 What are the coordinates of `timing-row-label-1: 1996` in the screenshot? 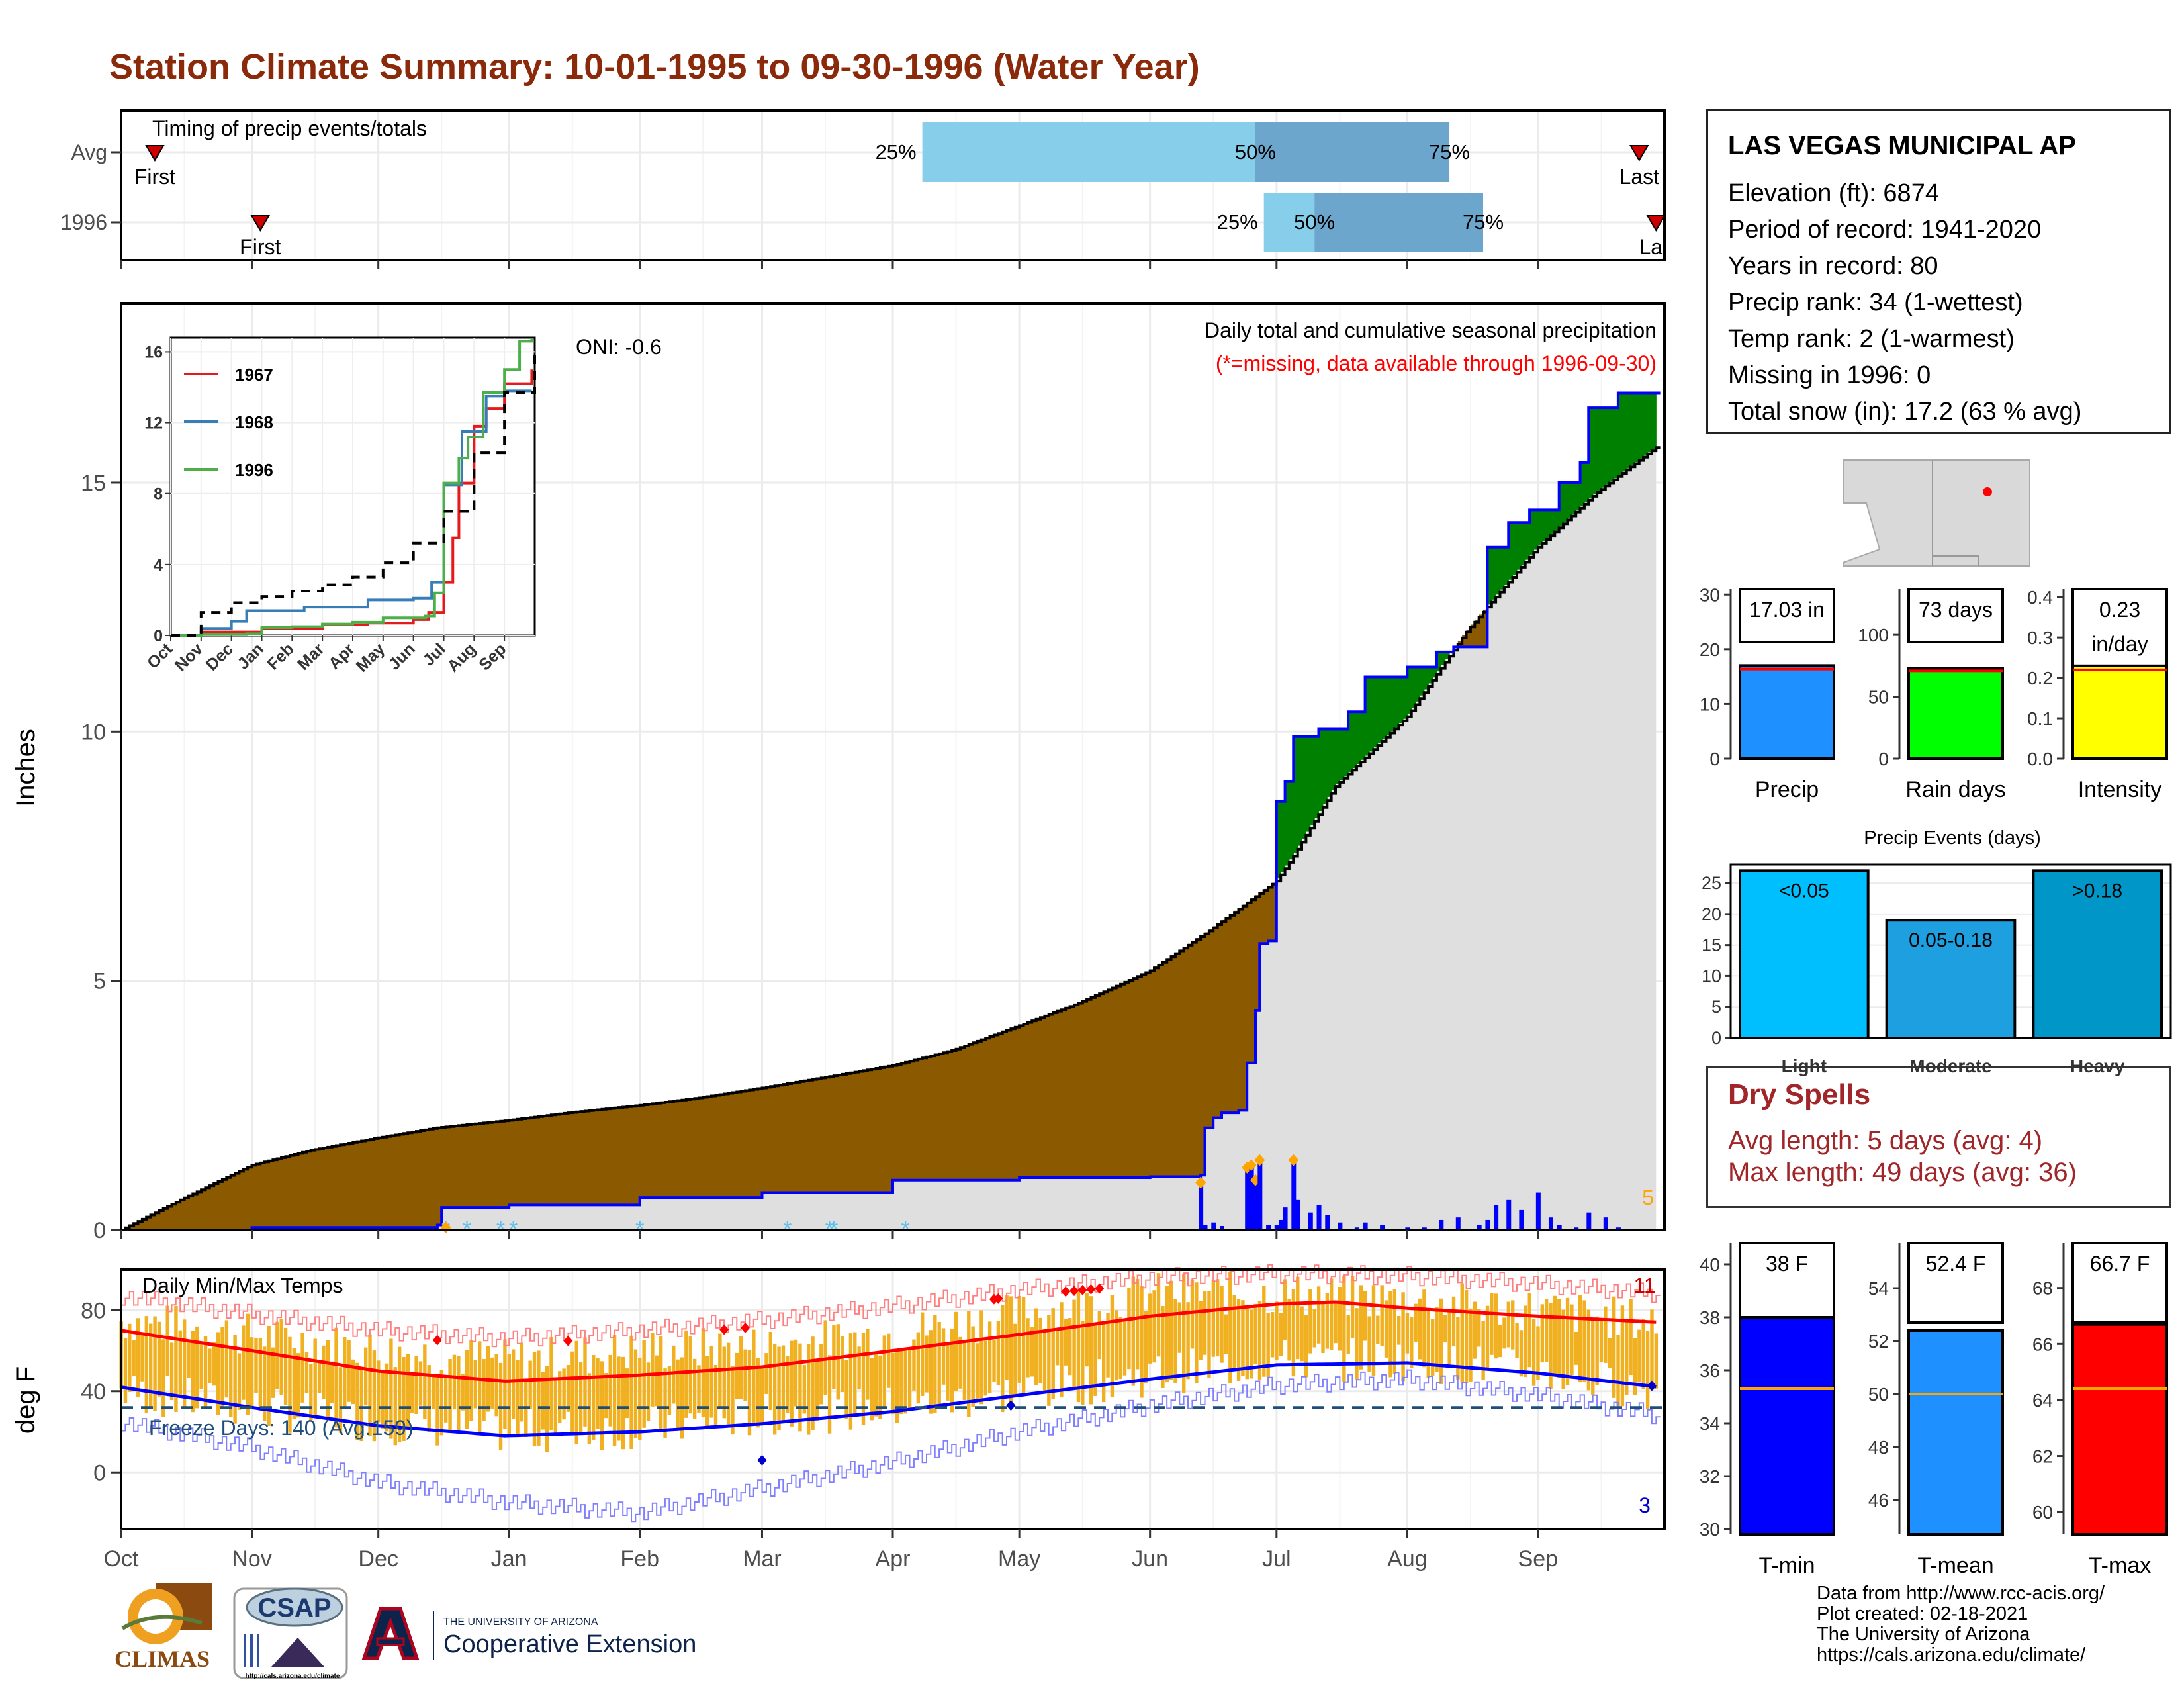 It's located at (83, 222).